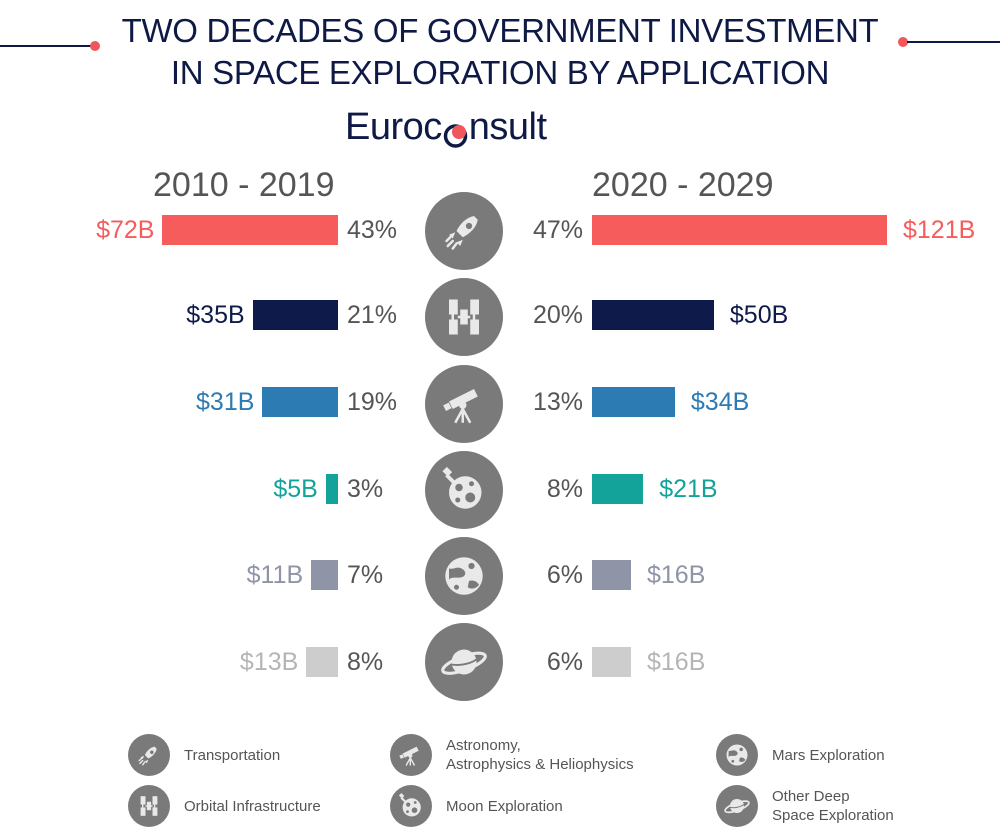 This screenshot has height=840, width=1000. What do you see at coordinates (688, 489) in the screenshot?
I see `value-label-moon-exploration-2020-2029: $21B` at bounding box center [688, 489].